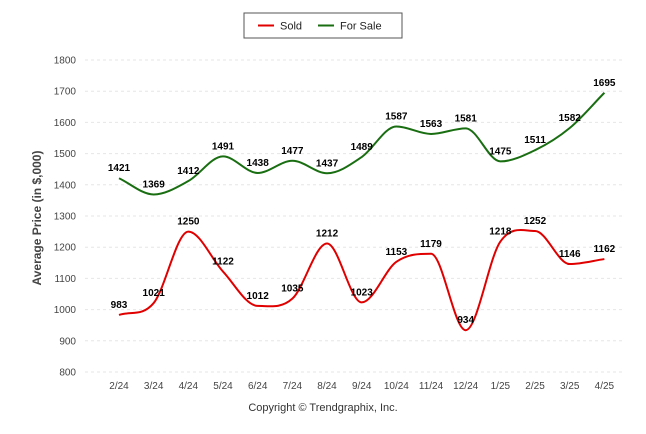 The height and width of the screenshot is (434, 646). Describe the element at coordinates (119, 305) in the screenshot. I see `data-label-sold: 983` at that location.